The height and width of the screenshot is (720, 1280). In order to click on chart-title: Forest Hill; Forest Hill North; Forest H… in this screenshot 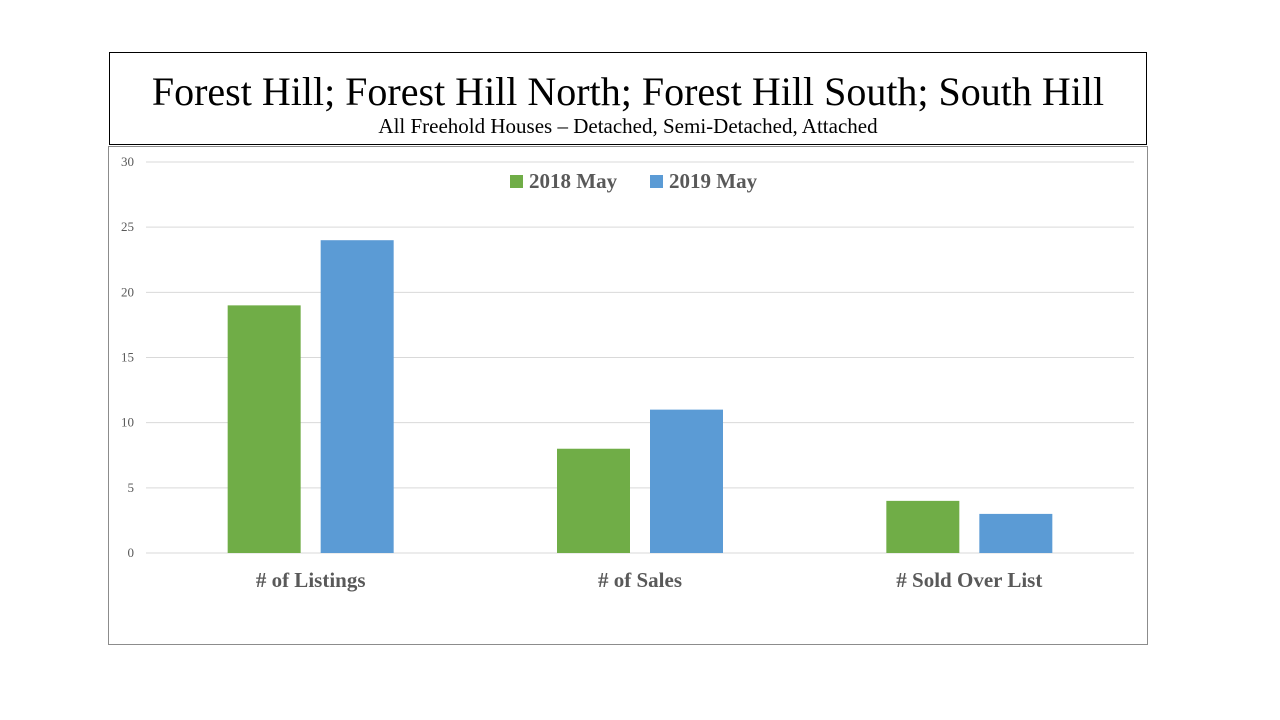, I will do `click(628, 91)`.